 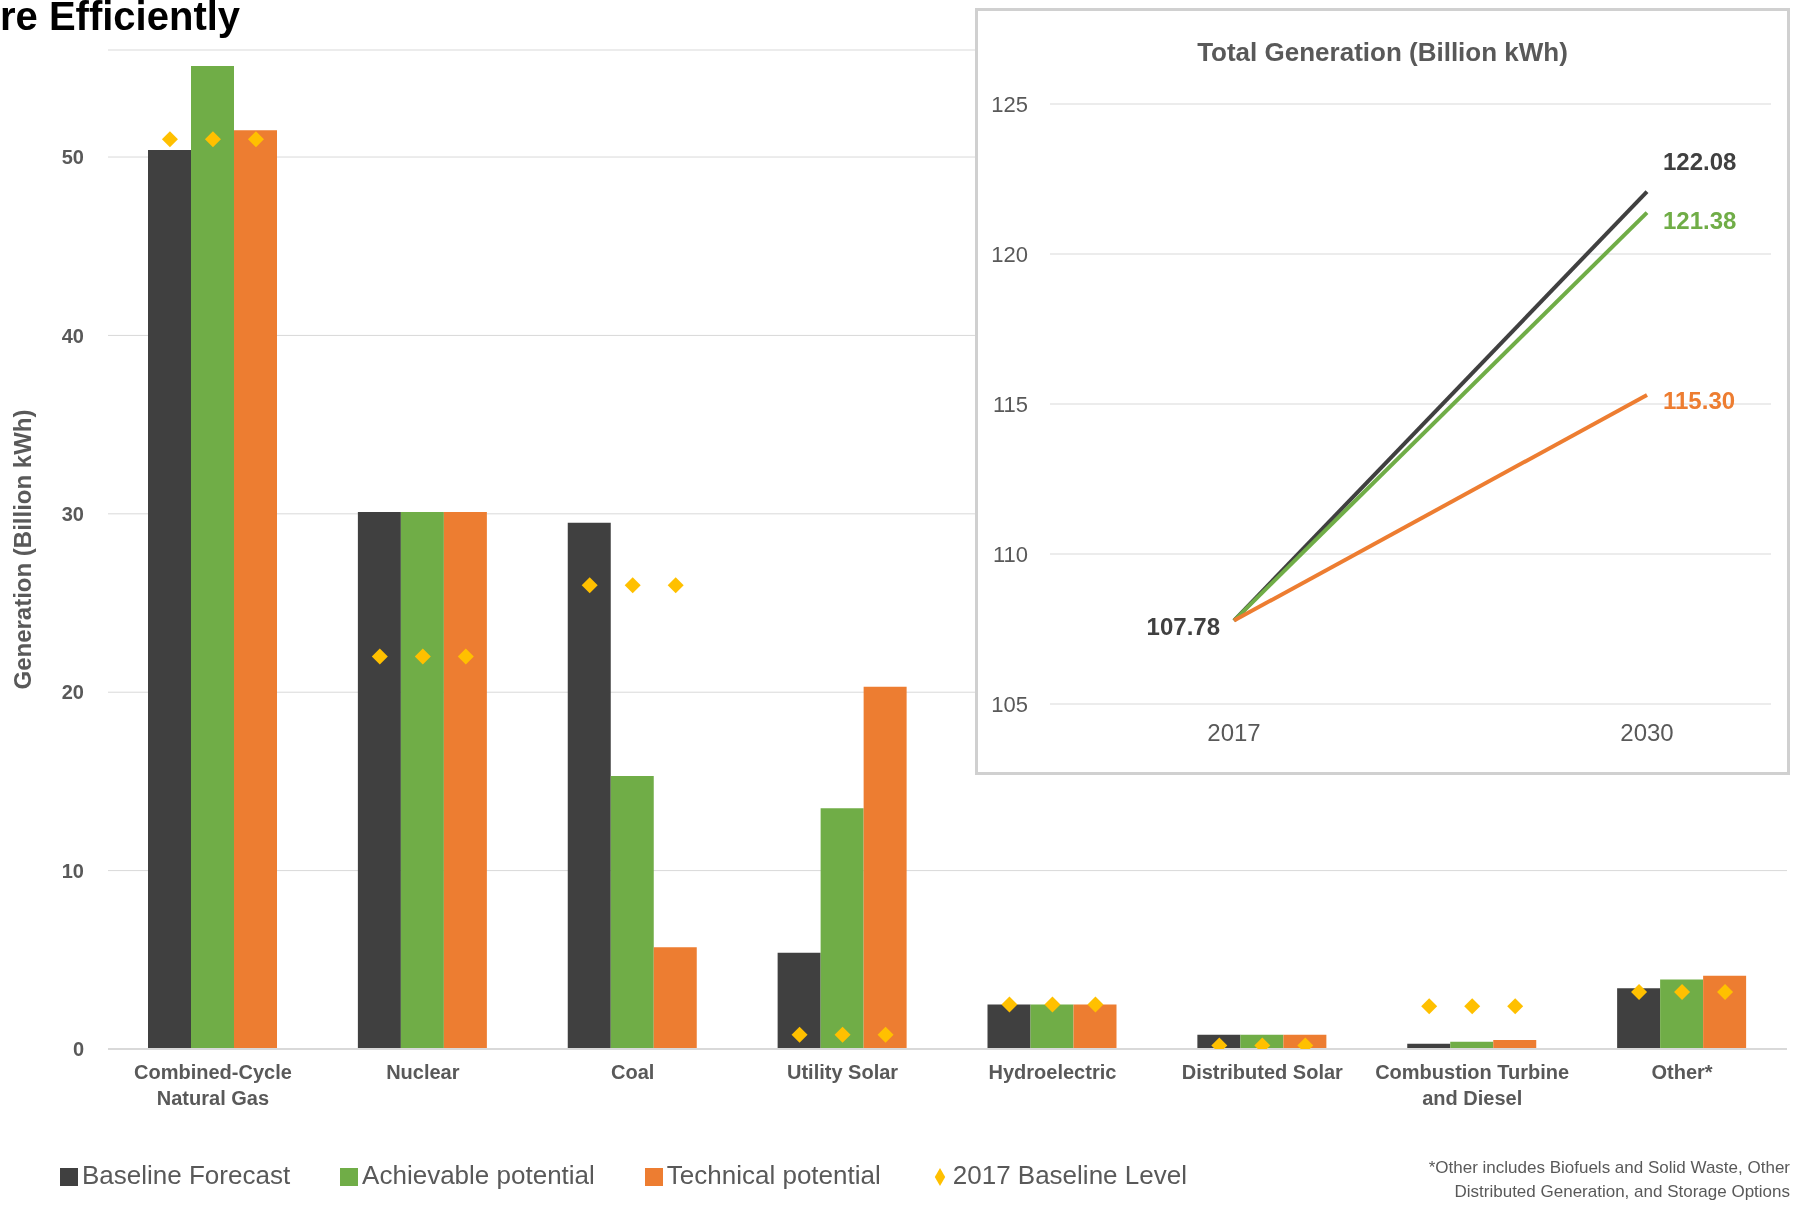 I want to click on y-tick-label: 10, so click(x=72, y=870).